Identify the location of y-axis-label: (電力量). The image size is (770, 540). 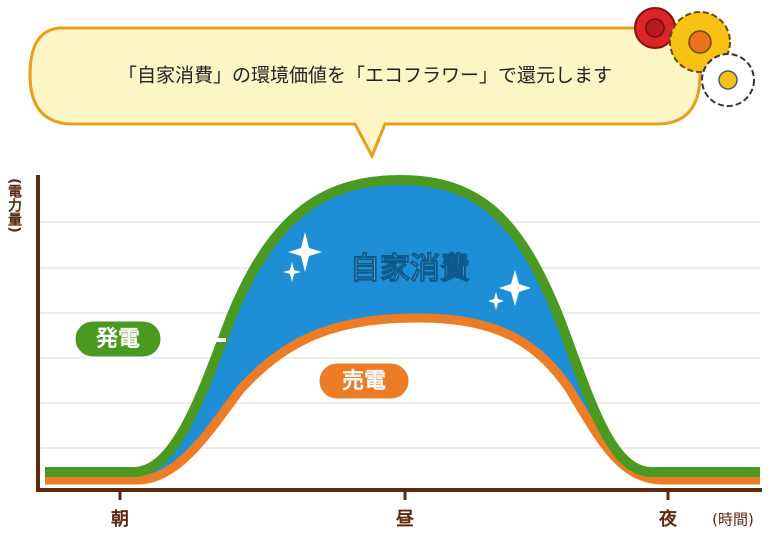
(14, 205).